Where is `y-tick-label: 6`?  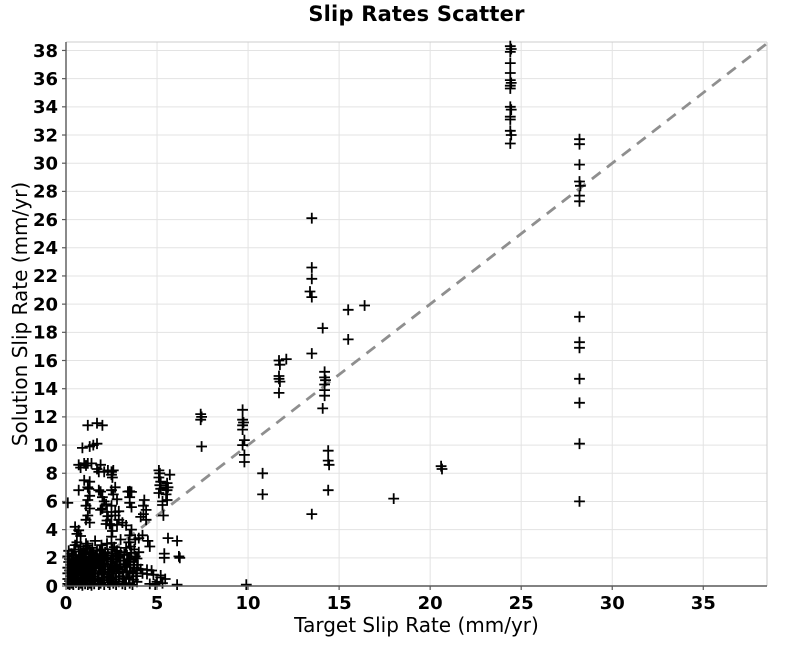 y-tick-label: 6 is located at coordinates (51, 502).